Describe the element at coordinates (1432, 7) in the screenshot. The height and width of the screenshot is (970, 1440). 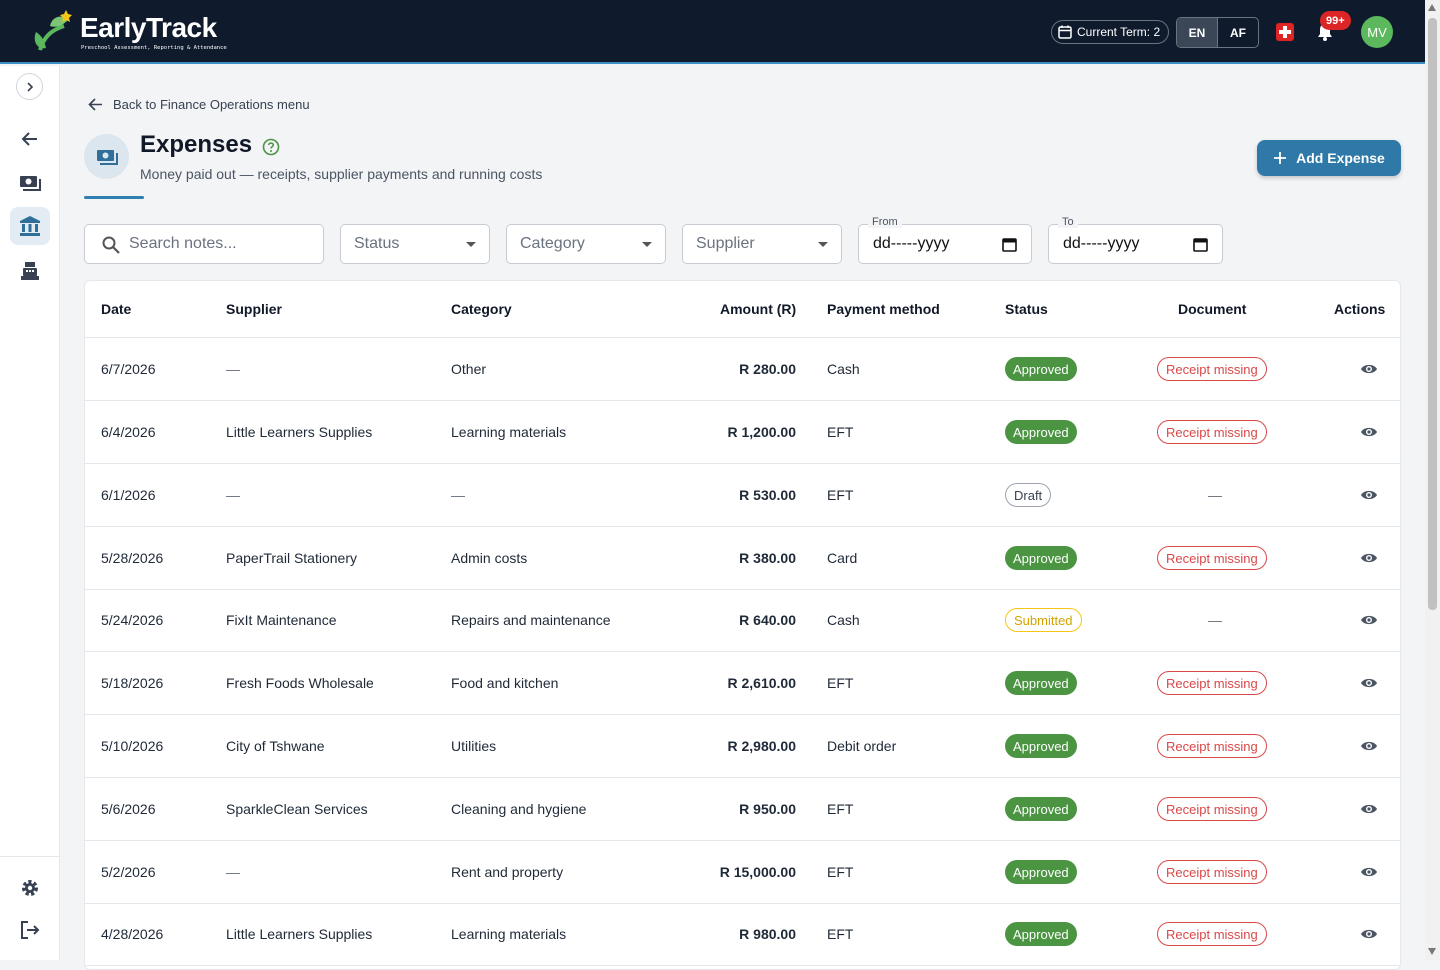
I see `scroll-up-arrow` at that location.